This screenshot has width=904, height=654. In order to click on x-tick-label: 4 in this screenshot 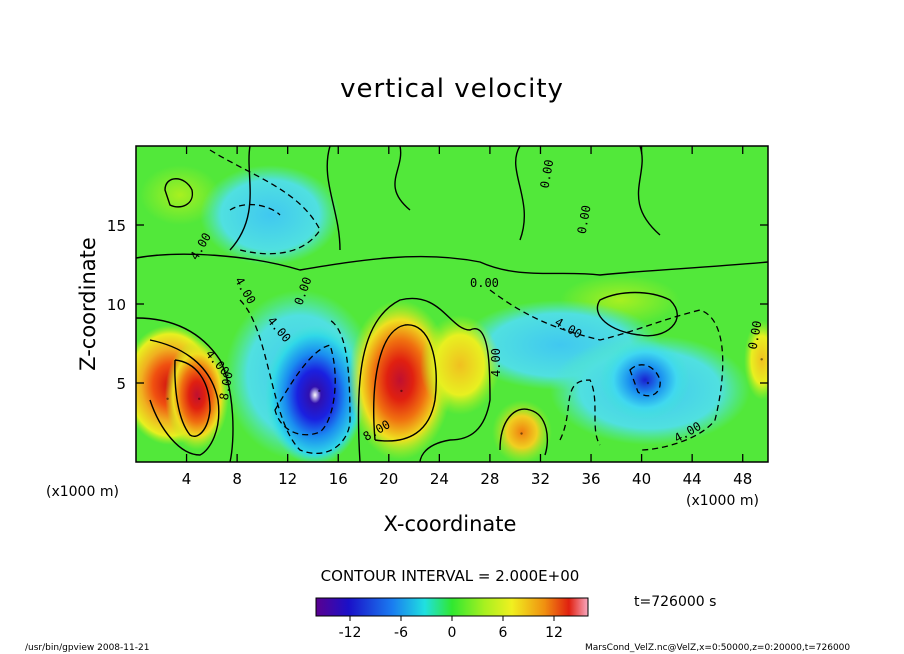, I will do `click(187, 479)`.